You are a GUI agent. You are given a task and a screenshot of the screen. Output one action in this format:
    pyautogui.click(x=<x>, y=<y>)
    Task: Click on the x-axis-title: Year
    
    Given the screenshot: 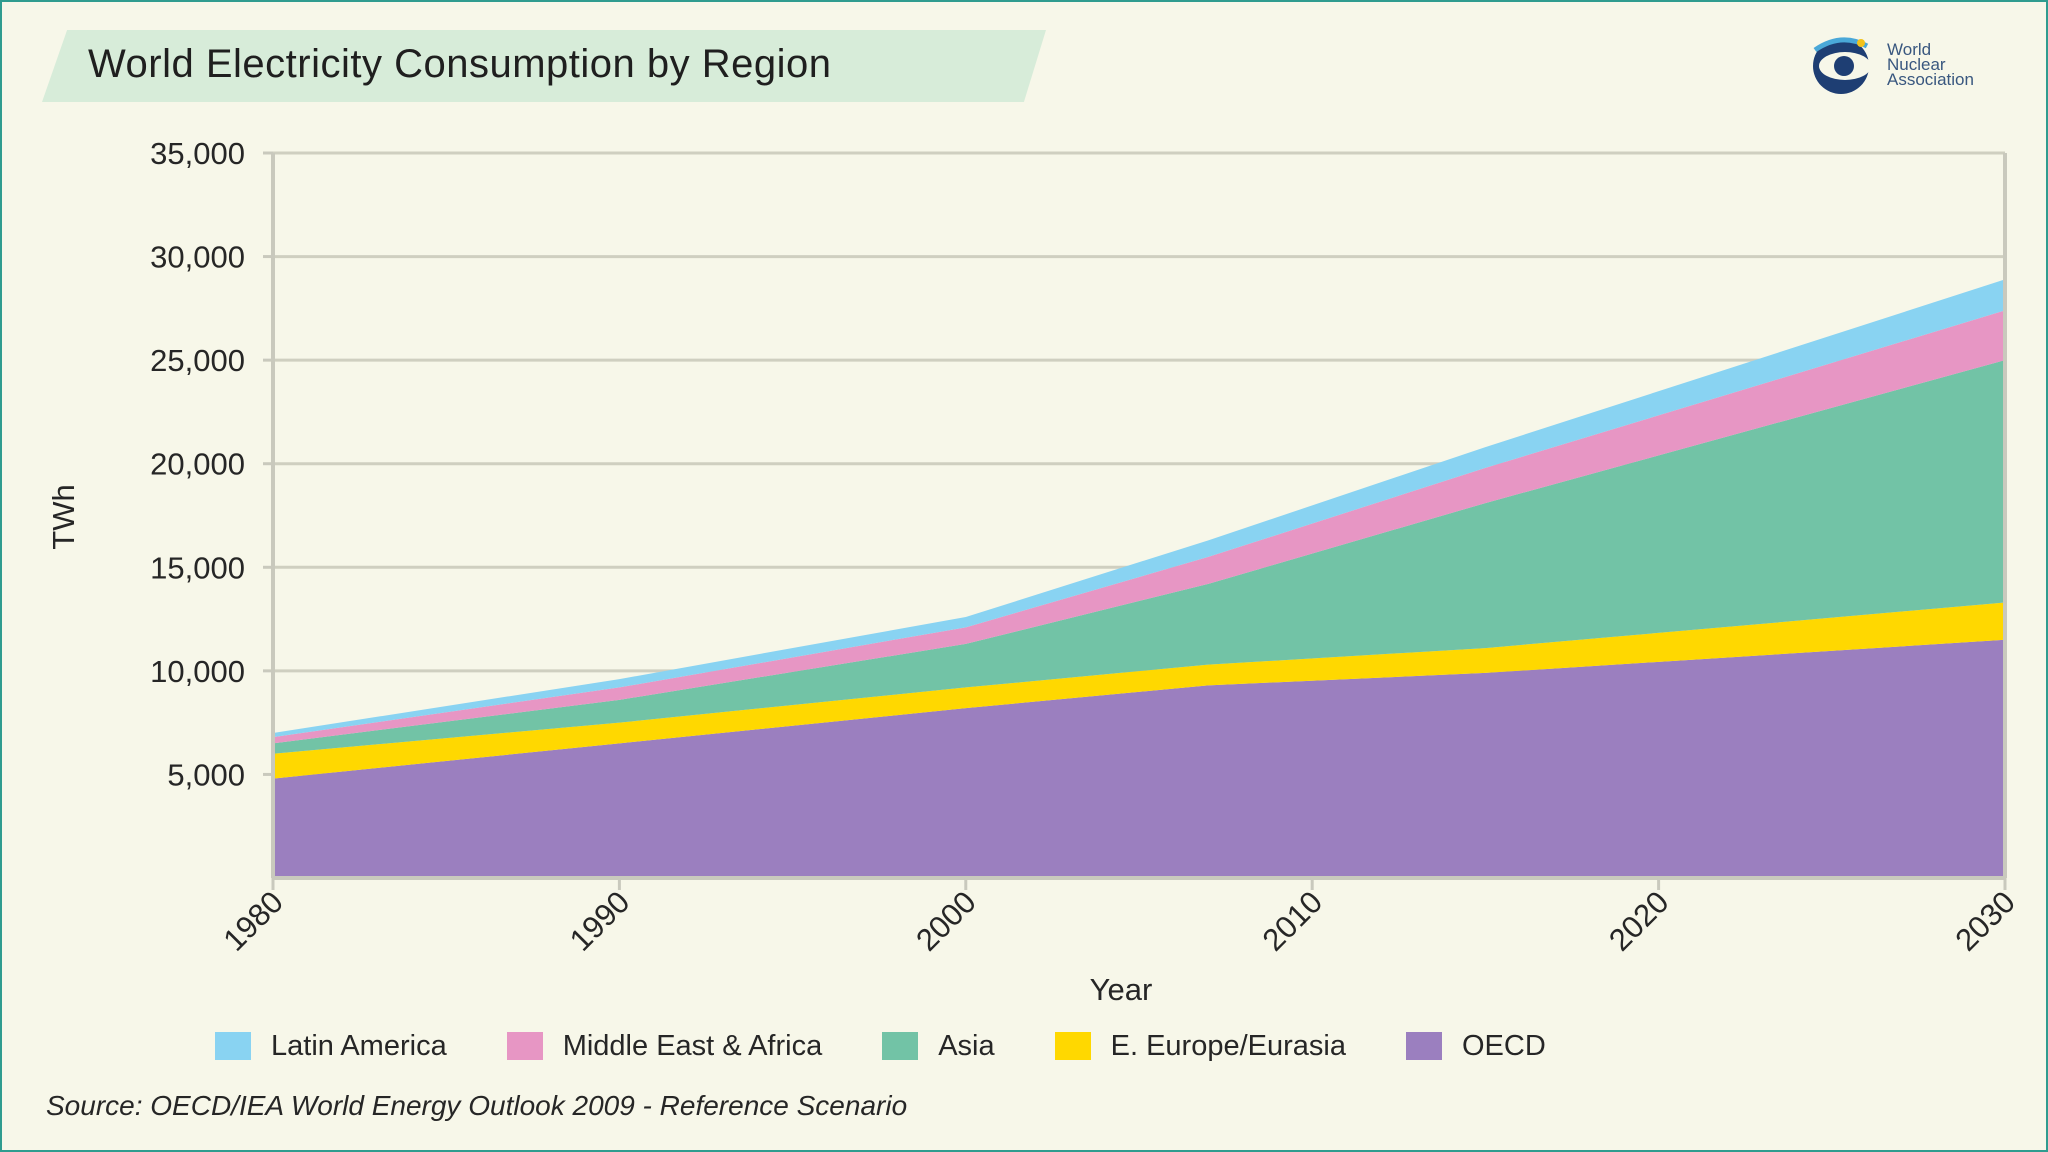 What is the action you would take?
    pyautogui.click(x=1121, y=989)
    